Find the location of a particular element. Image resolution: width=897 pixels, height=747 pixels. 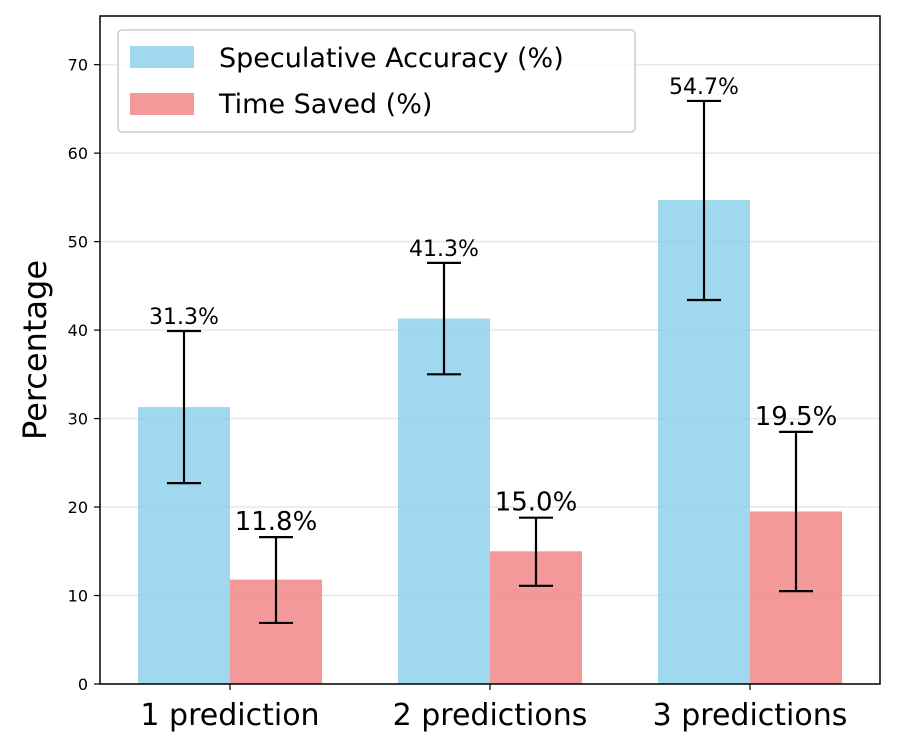

y-tick-label-60: 60 is located at coordinates (78, 153).